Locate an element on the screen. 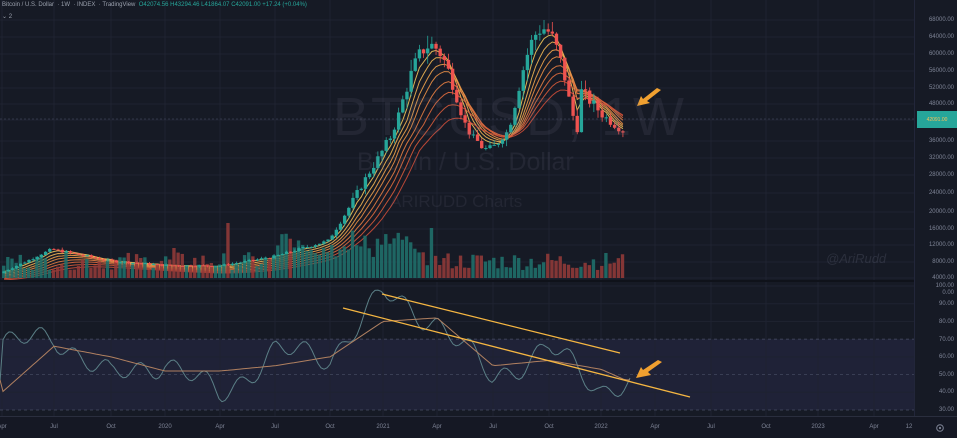 This screenshot has height=438, width=957. price-tick-label: 68000.00 is located at coordinates (941, 20).